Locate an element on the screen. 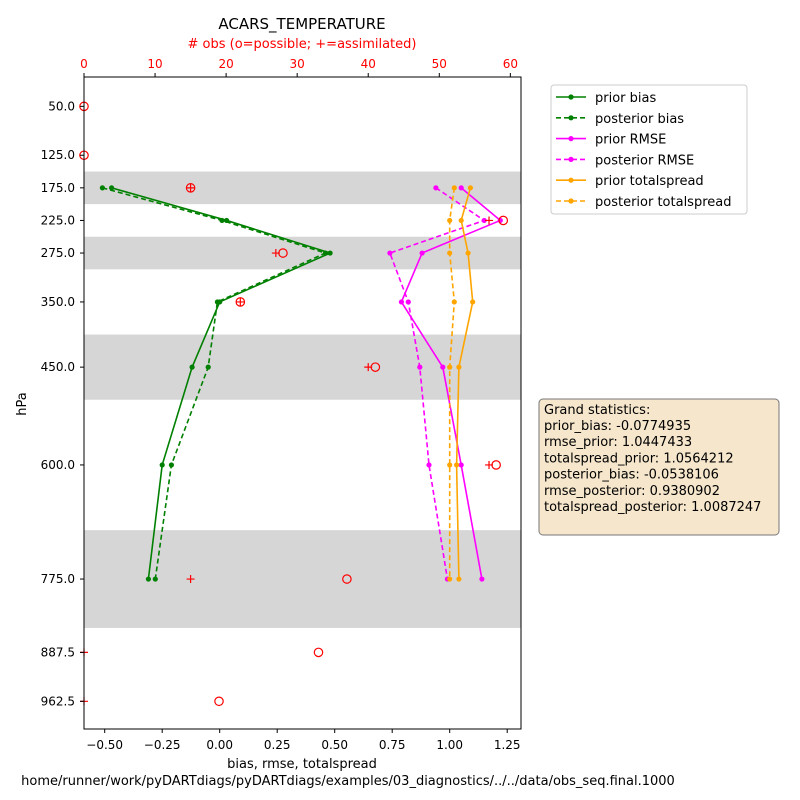  stats-line-5: totalspread_posterior: 1.0087247 is located at coordinates (652, 507).